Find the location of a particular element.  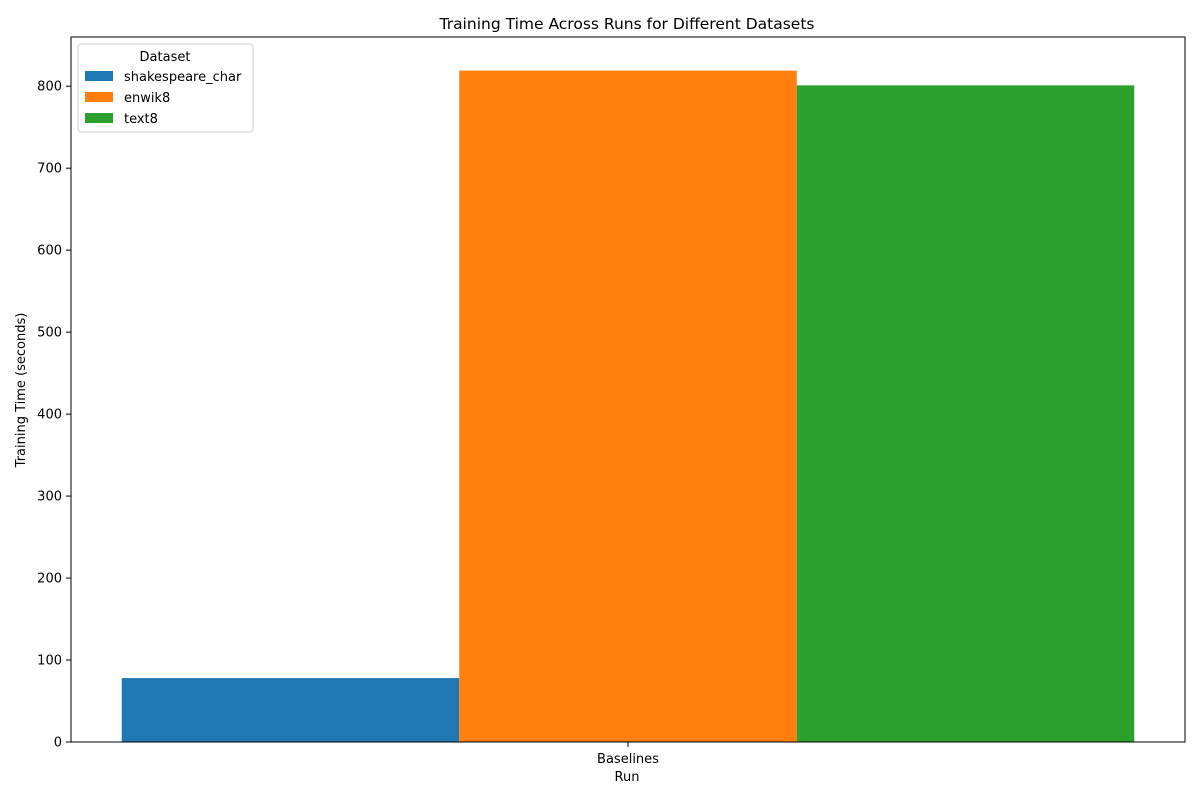

y-tick-label: 0 is located at coordinates (58, 743).